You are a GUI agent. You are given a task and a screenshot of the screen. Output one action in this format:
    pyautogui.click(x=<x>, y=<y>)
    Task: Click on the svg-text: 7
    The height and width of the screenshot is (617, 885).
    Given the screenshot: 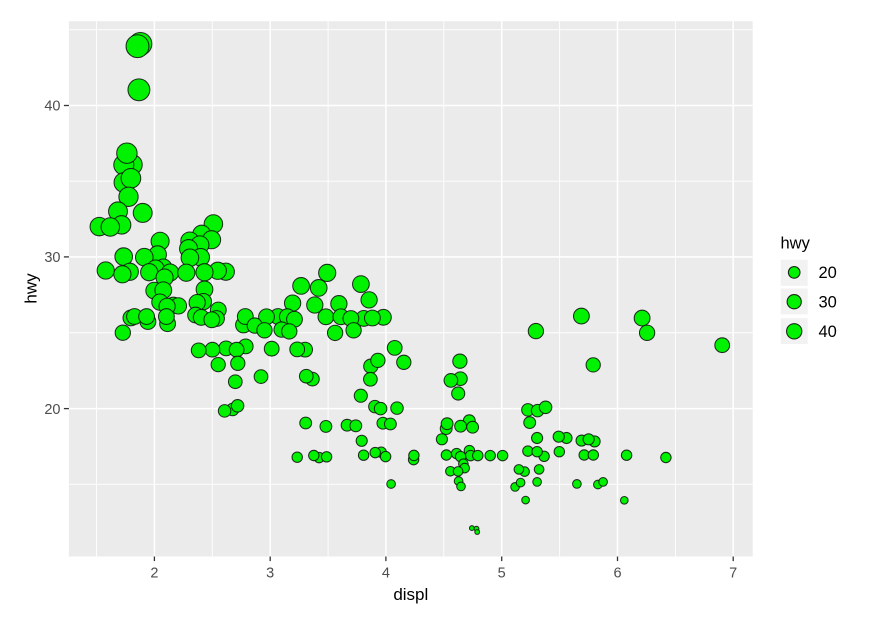 What is the action you would take?
    pyautogui.click(x=733, y=574)
    